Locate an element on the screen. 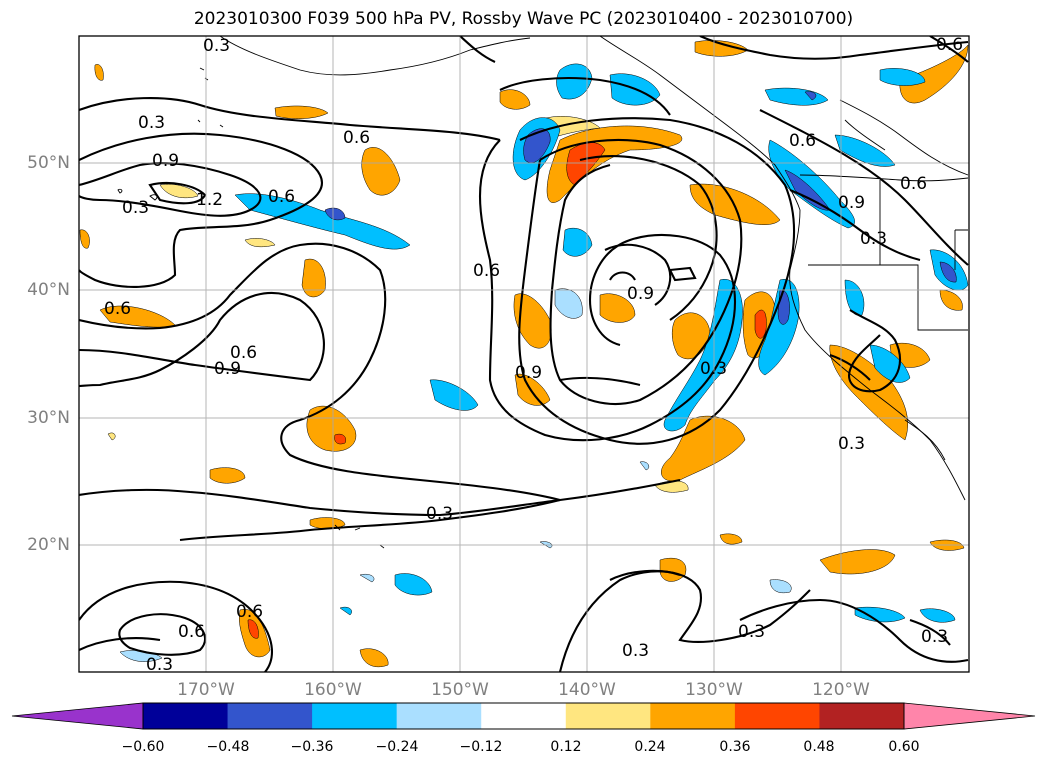  lon-tick-label: 140°W is located at coordinates (587, 690).